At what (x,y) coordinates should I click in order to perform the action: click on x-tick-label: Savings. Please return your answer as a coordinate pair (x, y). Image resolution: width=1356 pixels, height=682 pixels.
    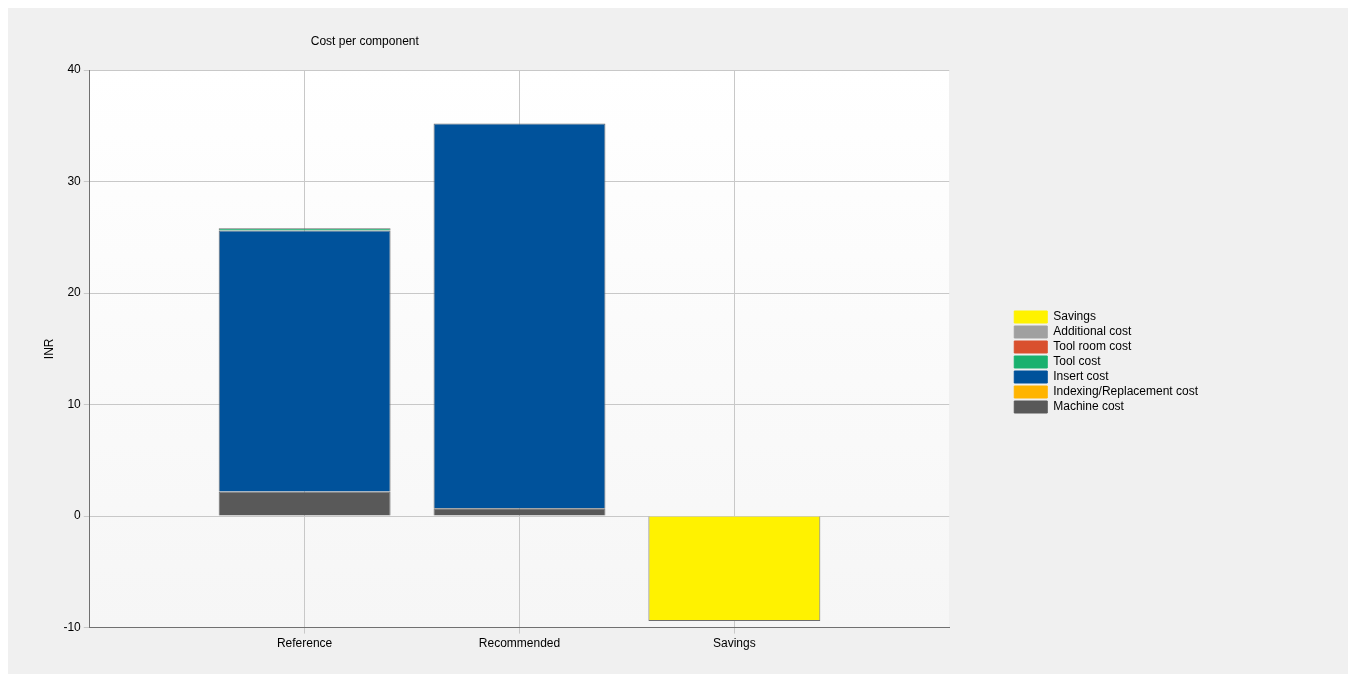
    Looking at the image, I should click on (734, 643).